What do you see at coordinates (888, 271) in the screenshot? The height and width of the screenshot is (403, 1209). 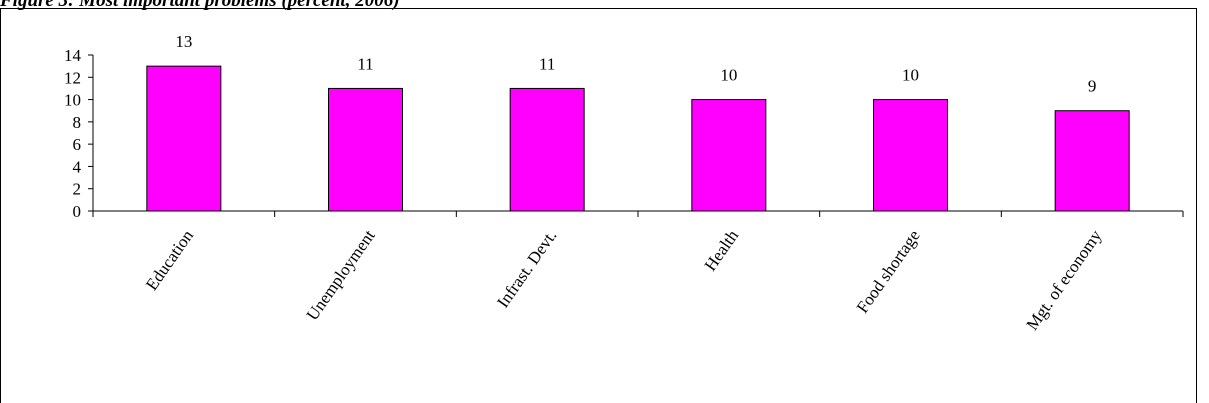 I see `x-tick-label: Food shortage` at bounding box center [888, 271].